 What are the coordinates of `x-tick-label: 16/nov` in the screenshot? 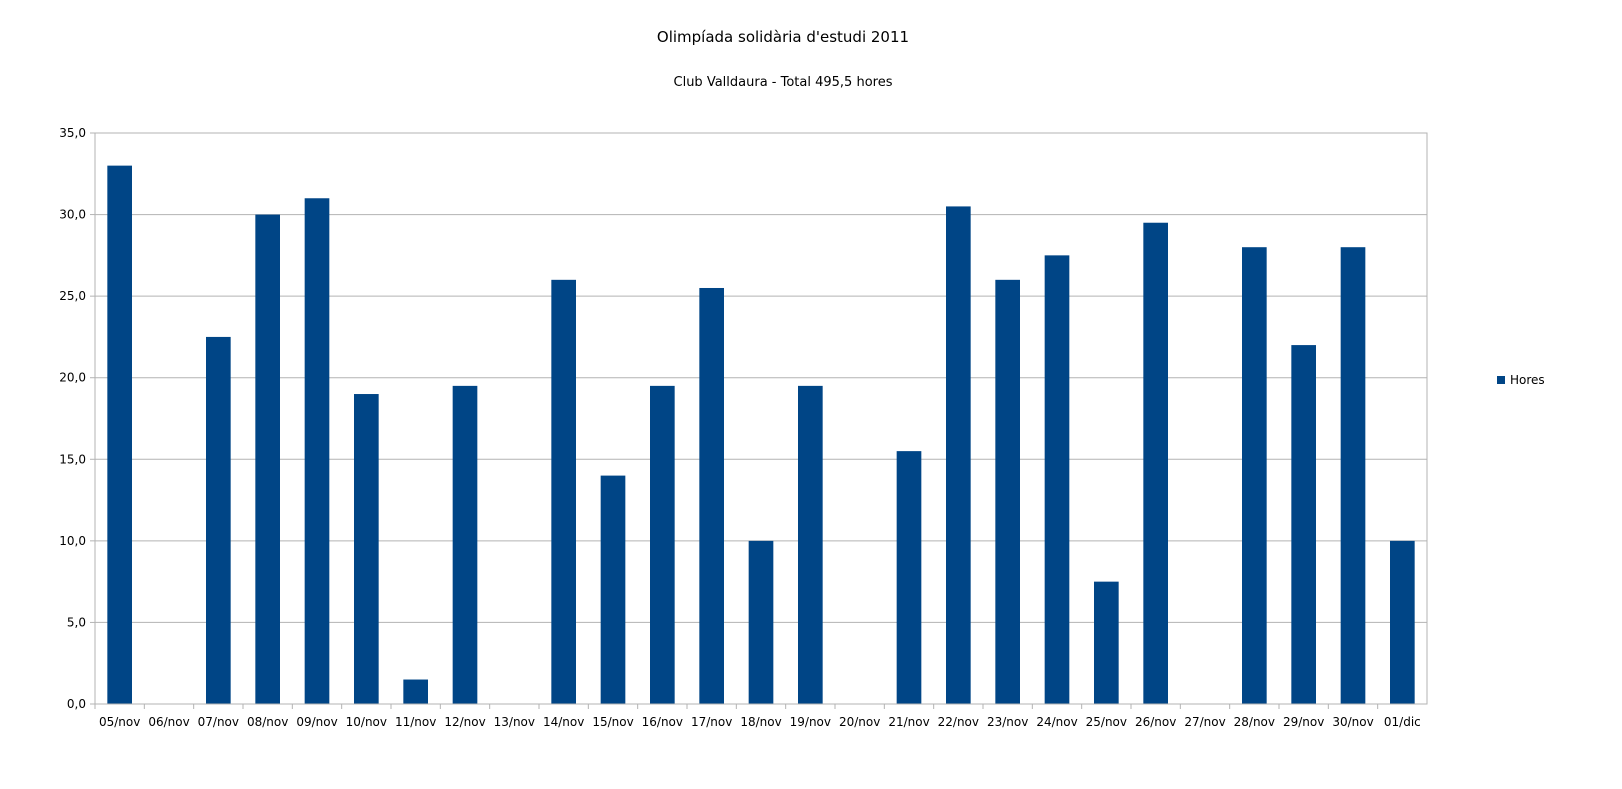 It's located at (662, 722).